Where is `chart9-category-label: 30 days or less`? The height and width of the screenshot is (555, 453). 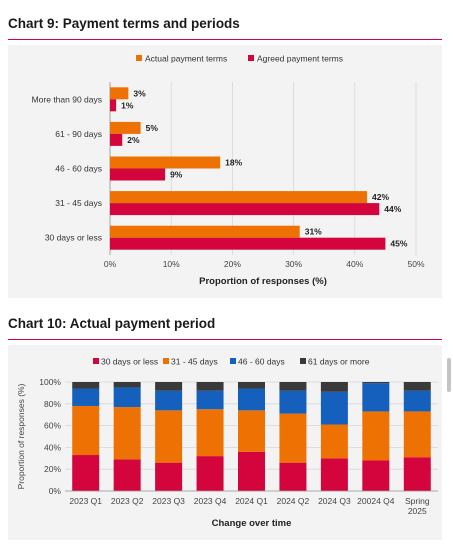
chart9-category-label: 30 days or less is located at coordinates (73, 238).